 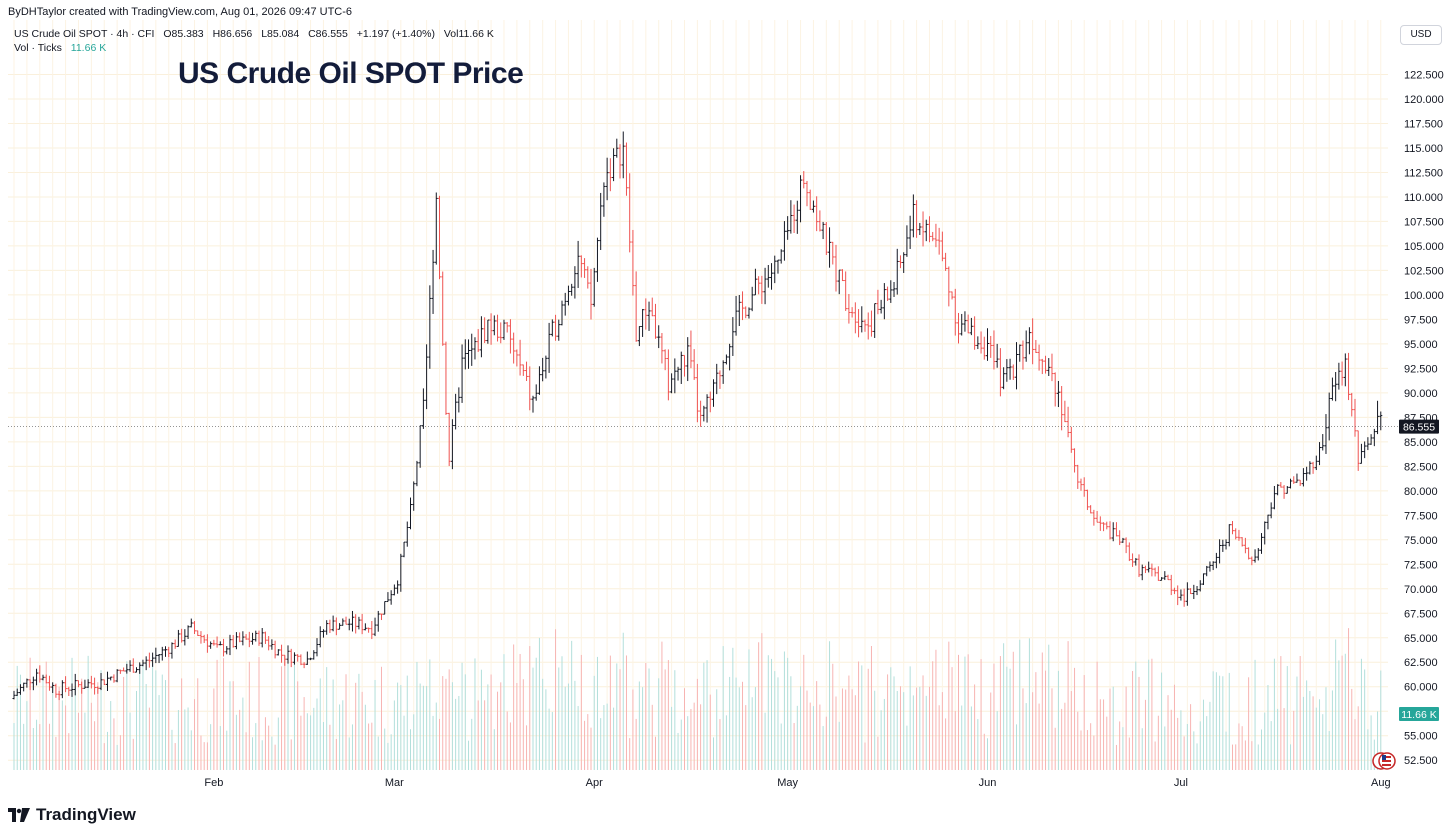 I want to click on last-price-label: 86.555, so click(x=1419, y=428).